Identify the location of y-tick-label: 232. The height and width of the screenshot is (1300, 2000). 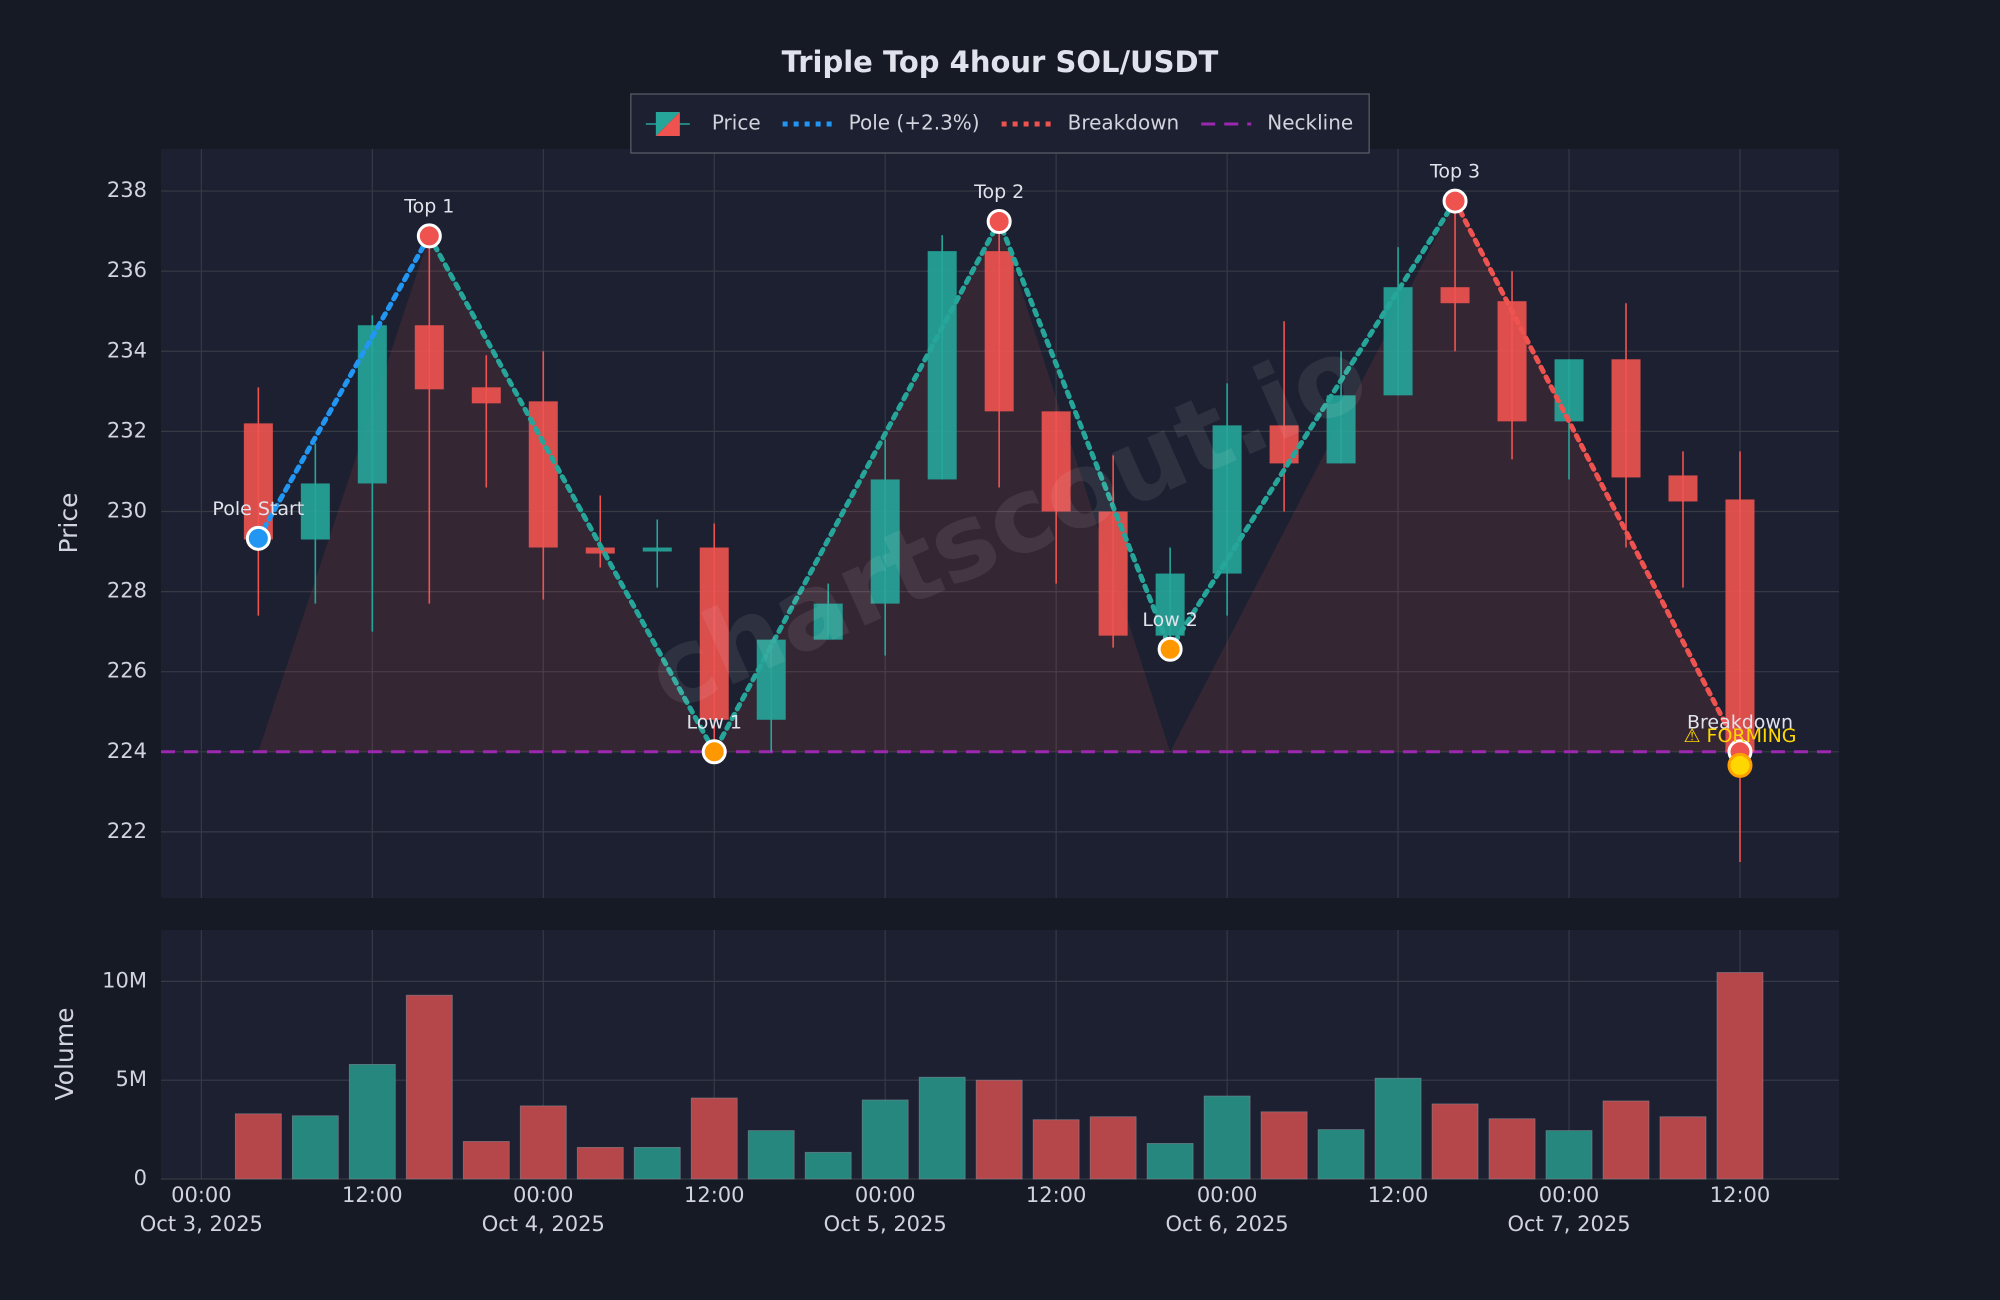
(127, 430).